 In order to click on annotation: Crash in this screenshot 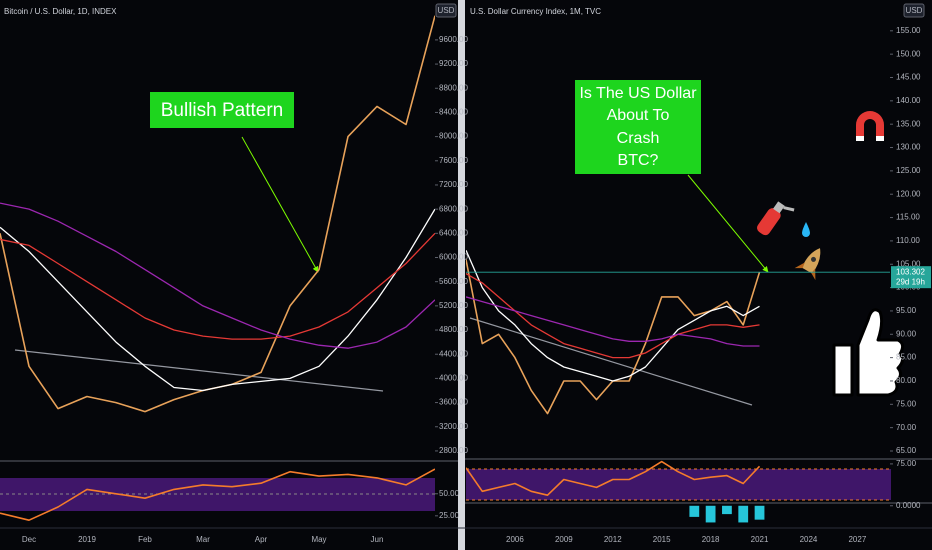, I will do `click(638, 138)`.